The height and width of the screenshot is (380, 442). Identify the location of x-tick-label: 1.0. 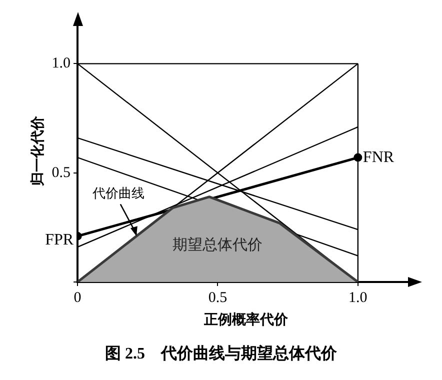
(358, 298).